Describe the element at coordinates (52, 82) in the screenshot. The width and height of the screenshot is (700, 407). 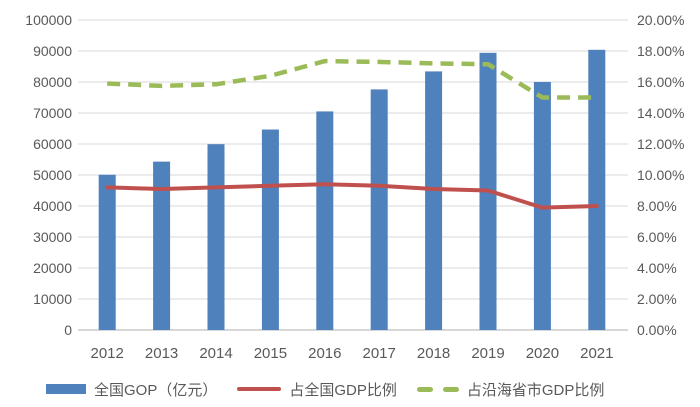
I see `left-axis-tick-label: 80000` at that location.